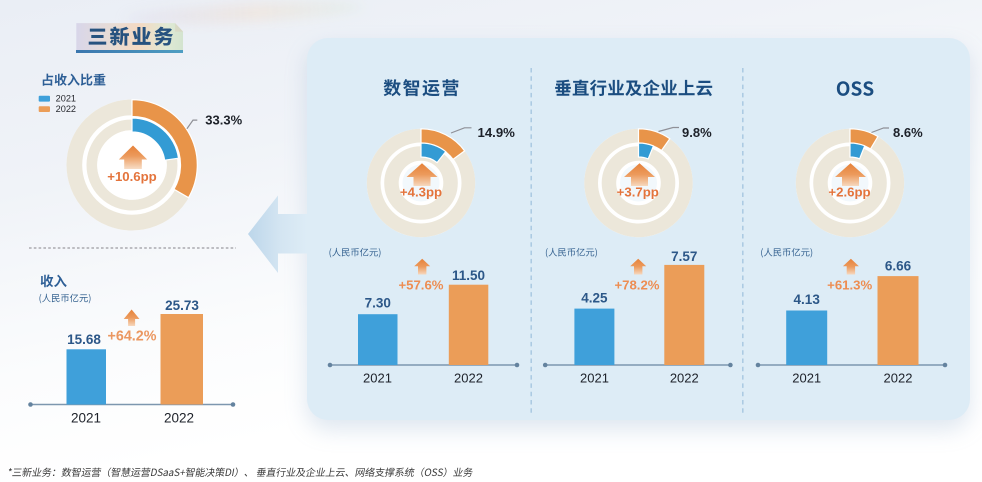 The width and height of the screenshot is (982, 482). Describe the element at coordinates (849, 284) in the screenshot. I see `svg-text: +61.3%` at that location.